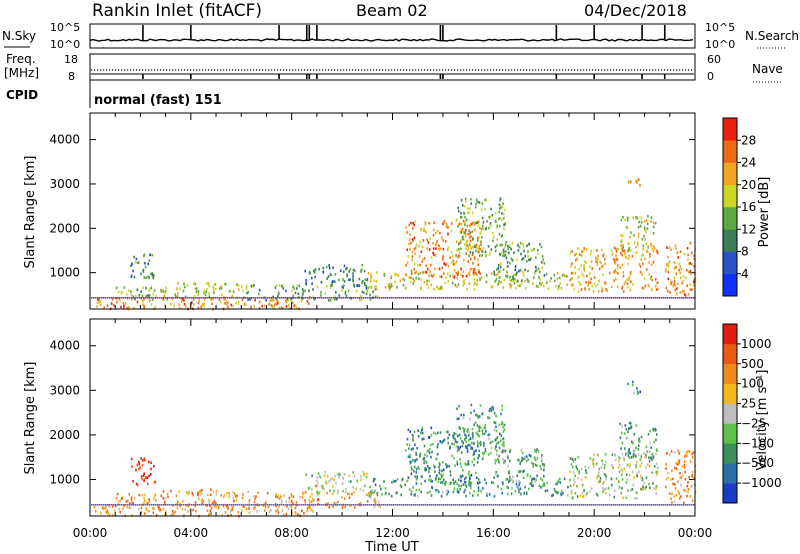  What do you see at coordinates (730, 373) in the screenshot?
I see `colorbar-swatch` at bounding box center [730, 373].